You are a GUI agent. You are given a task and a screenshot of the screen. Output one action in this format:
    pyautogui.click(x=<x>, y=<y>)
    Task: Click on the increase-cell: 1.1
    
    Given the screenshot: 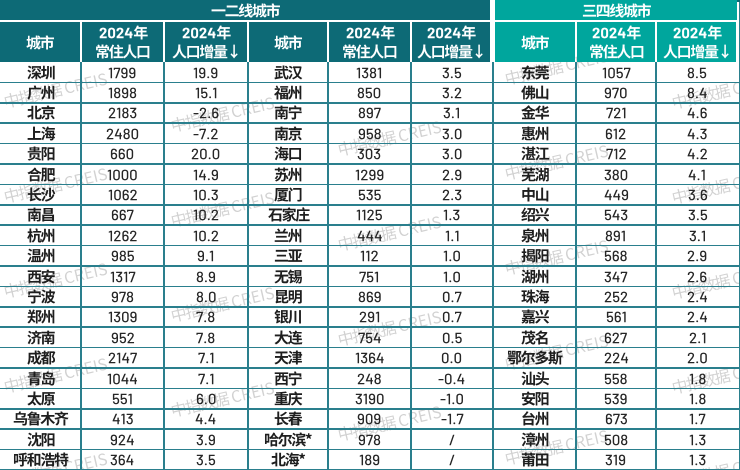 What is the action you would take?
    pyautogui.click(x=452, y=235)
    